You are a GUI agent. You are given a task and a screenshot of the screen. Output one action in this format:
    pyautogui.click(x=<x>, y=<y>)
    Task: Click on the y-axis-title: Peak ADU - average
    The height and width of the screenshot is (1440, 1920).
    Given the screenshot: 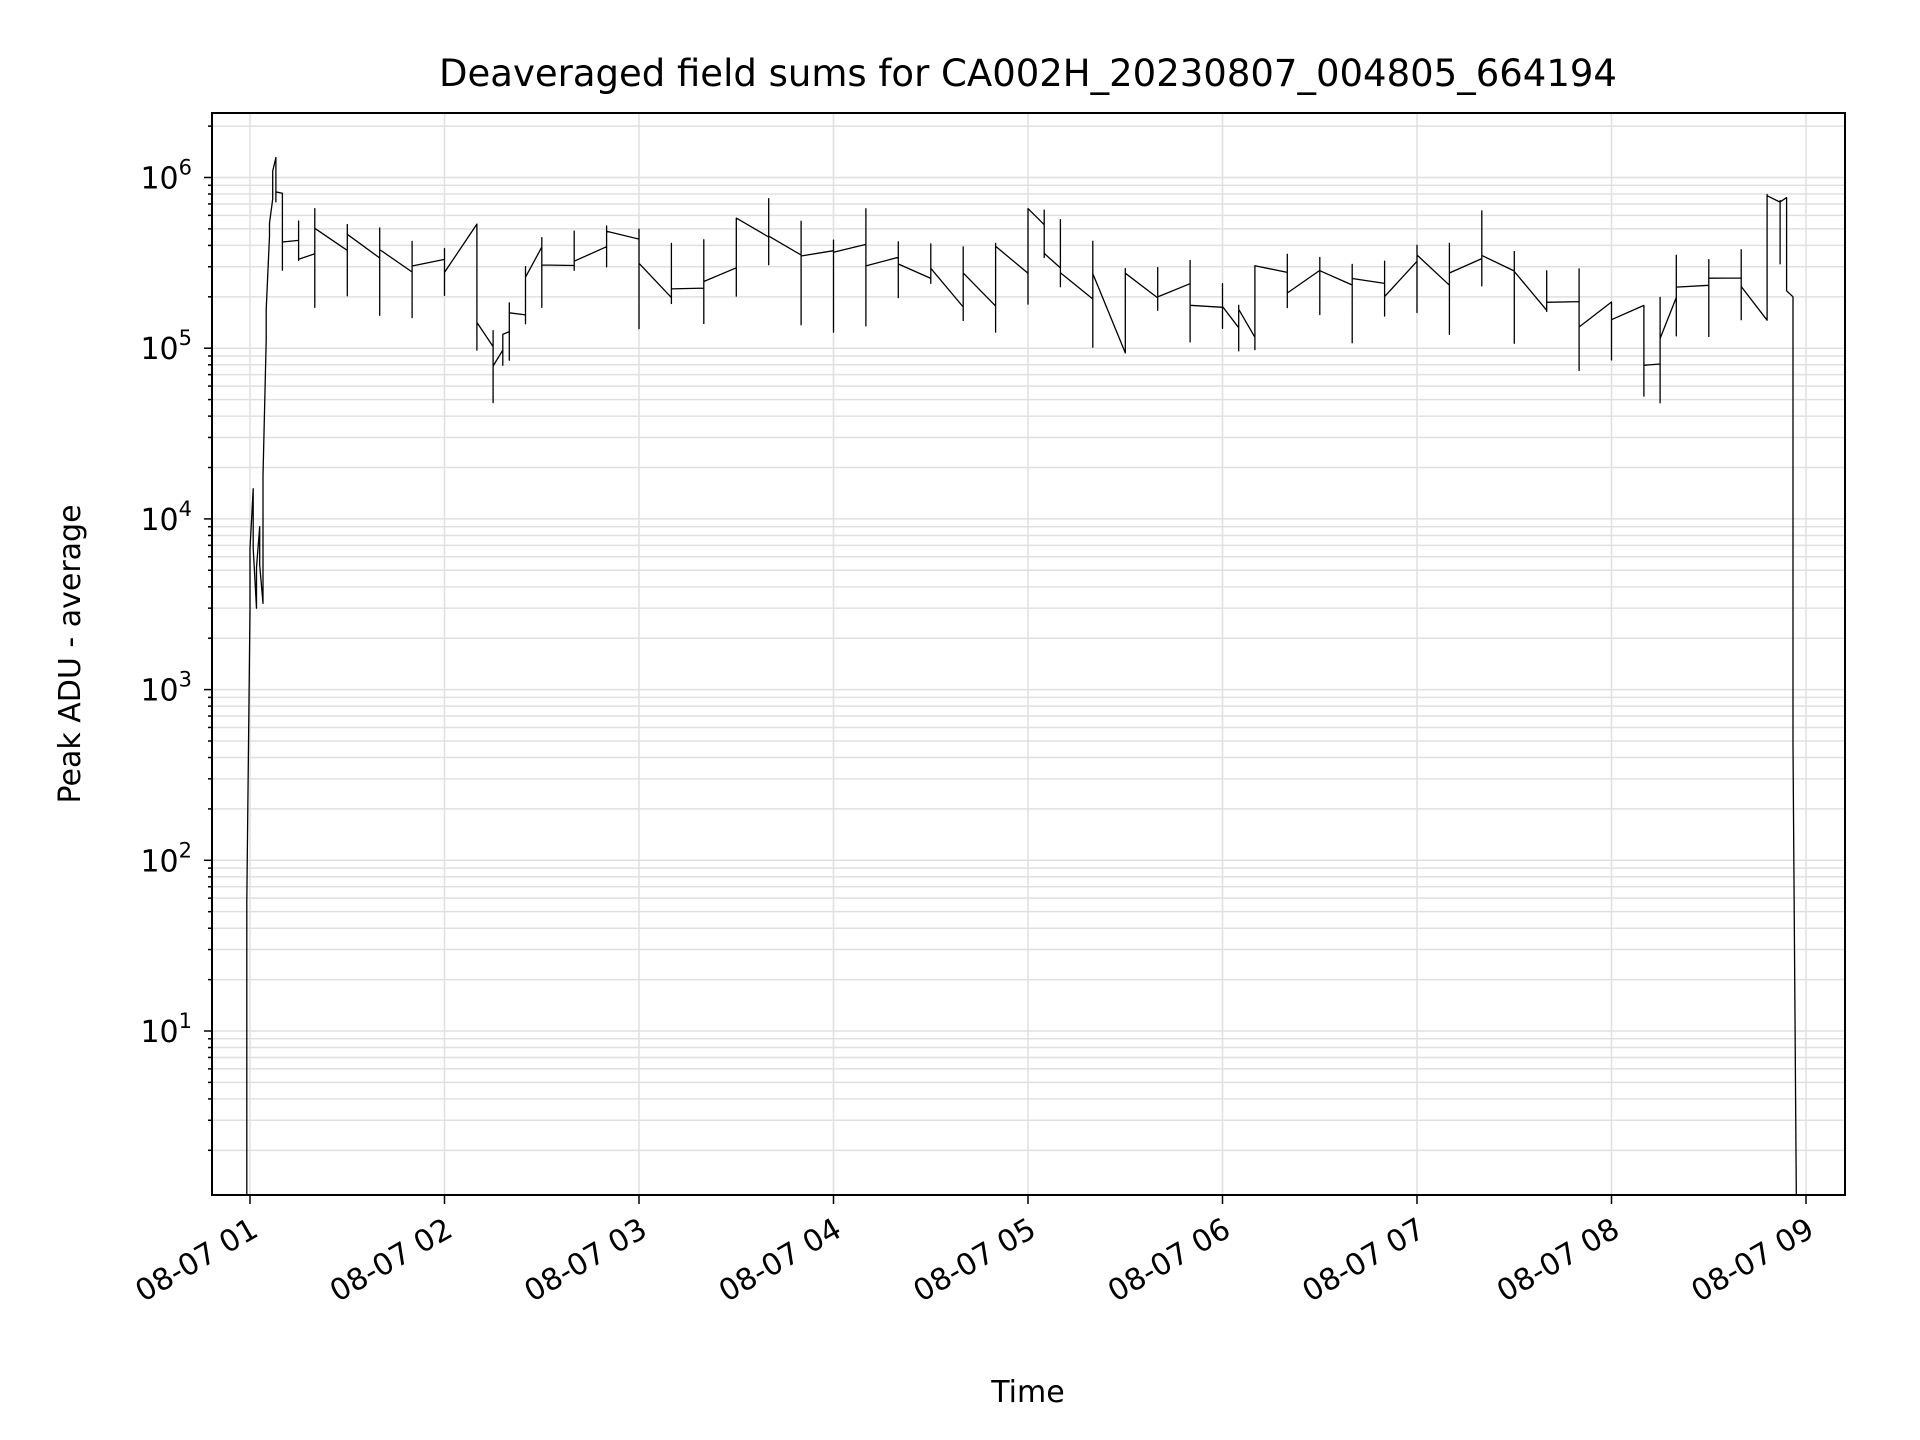 What is the action you would take?
    pyautogui.click(x=70, y=653)
    